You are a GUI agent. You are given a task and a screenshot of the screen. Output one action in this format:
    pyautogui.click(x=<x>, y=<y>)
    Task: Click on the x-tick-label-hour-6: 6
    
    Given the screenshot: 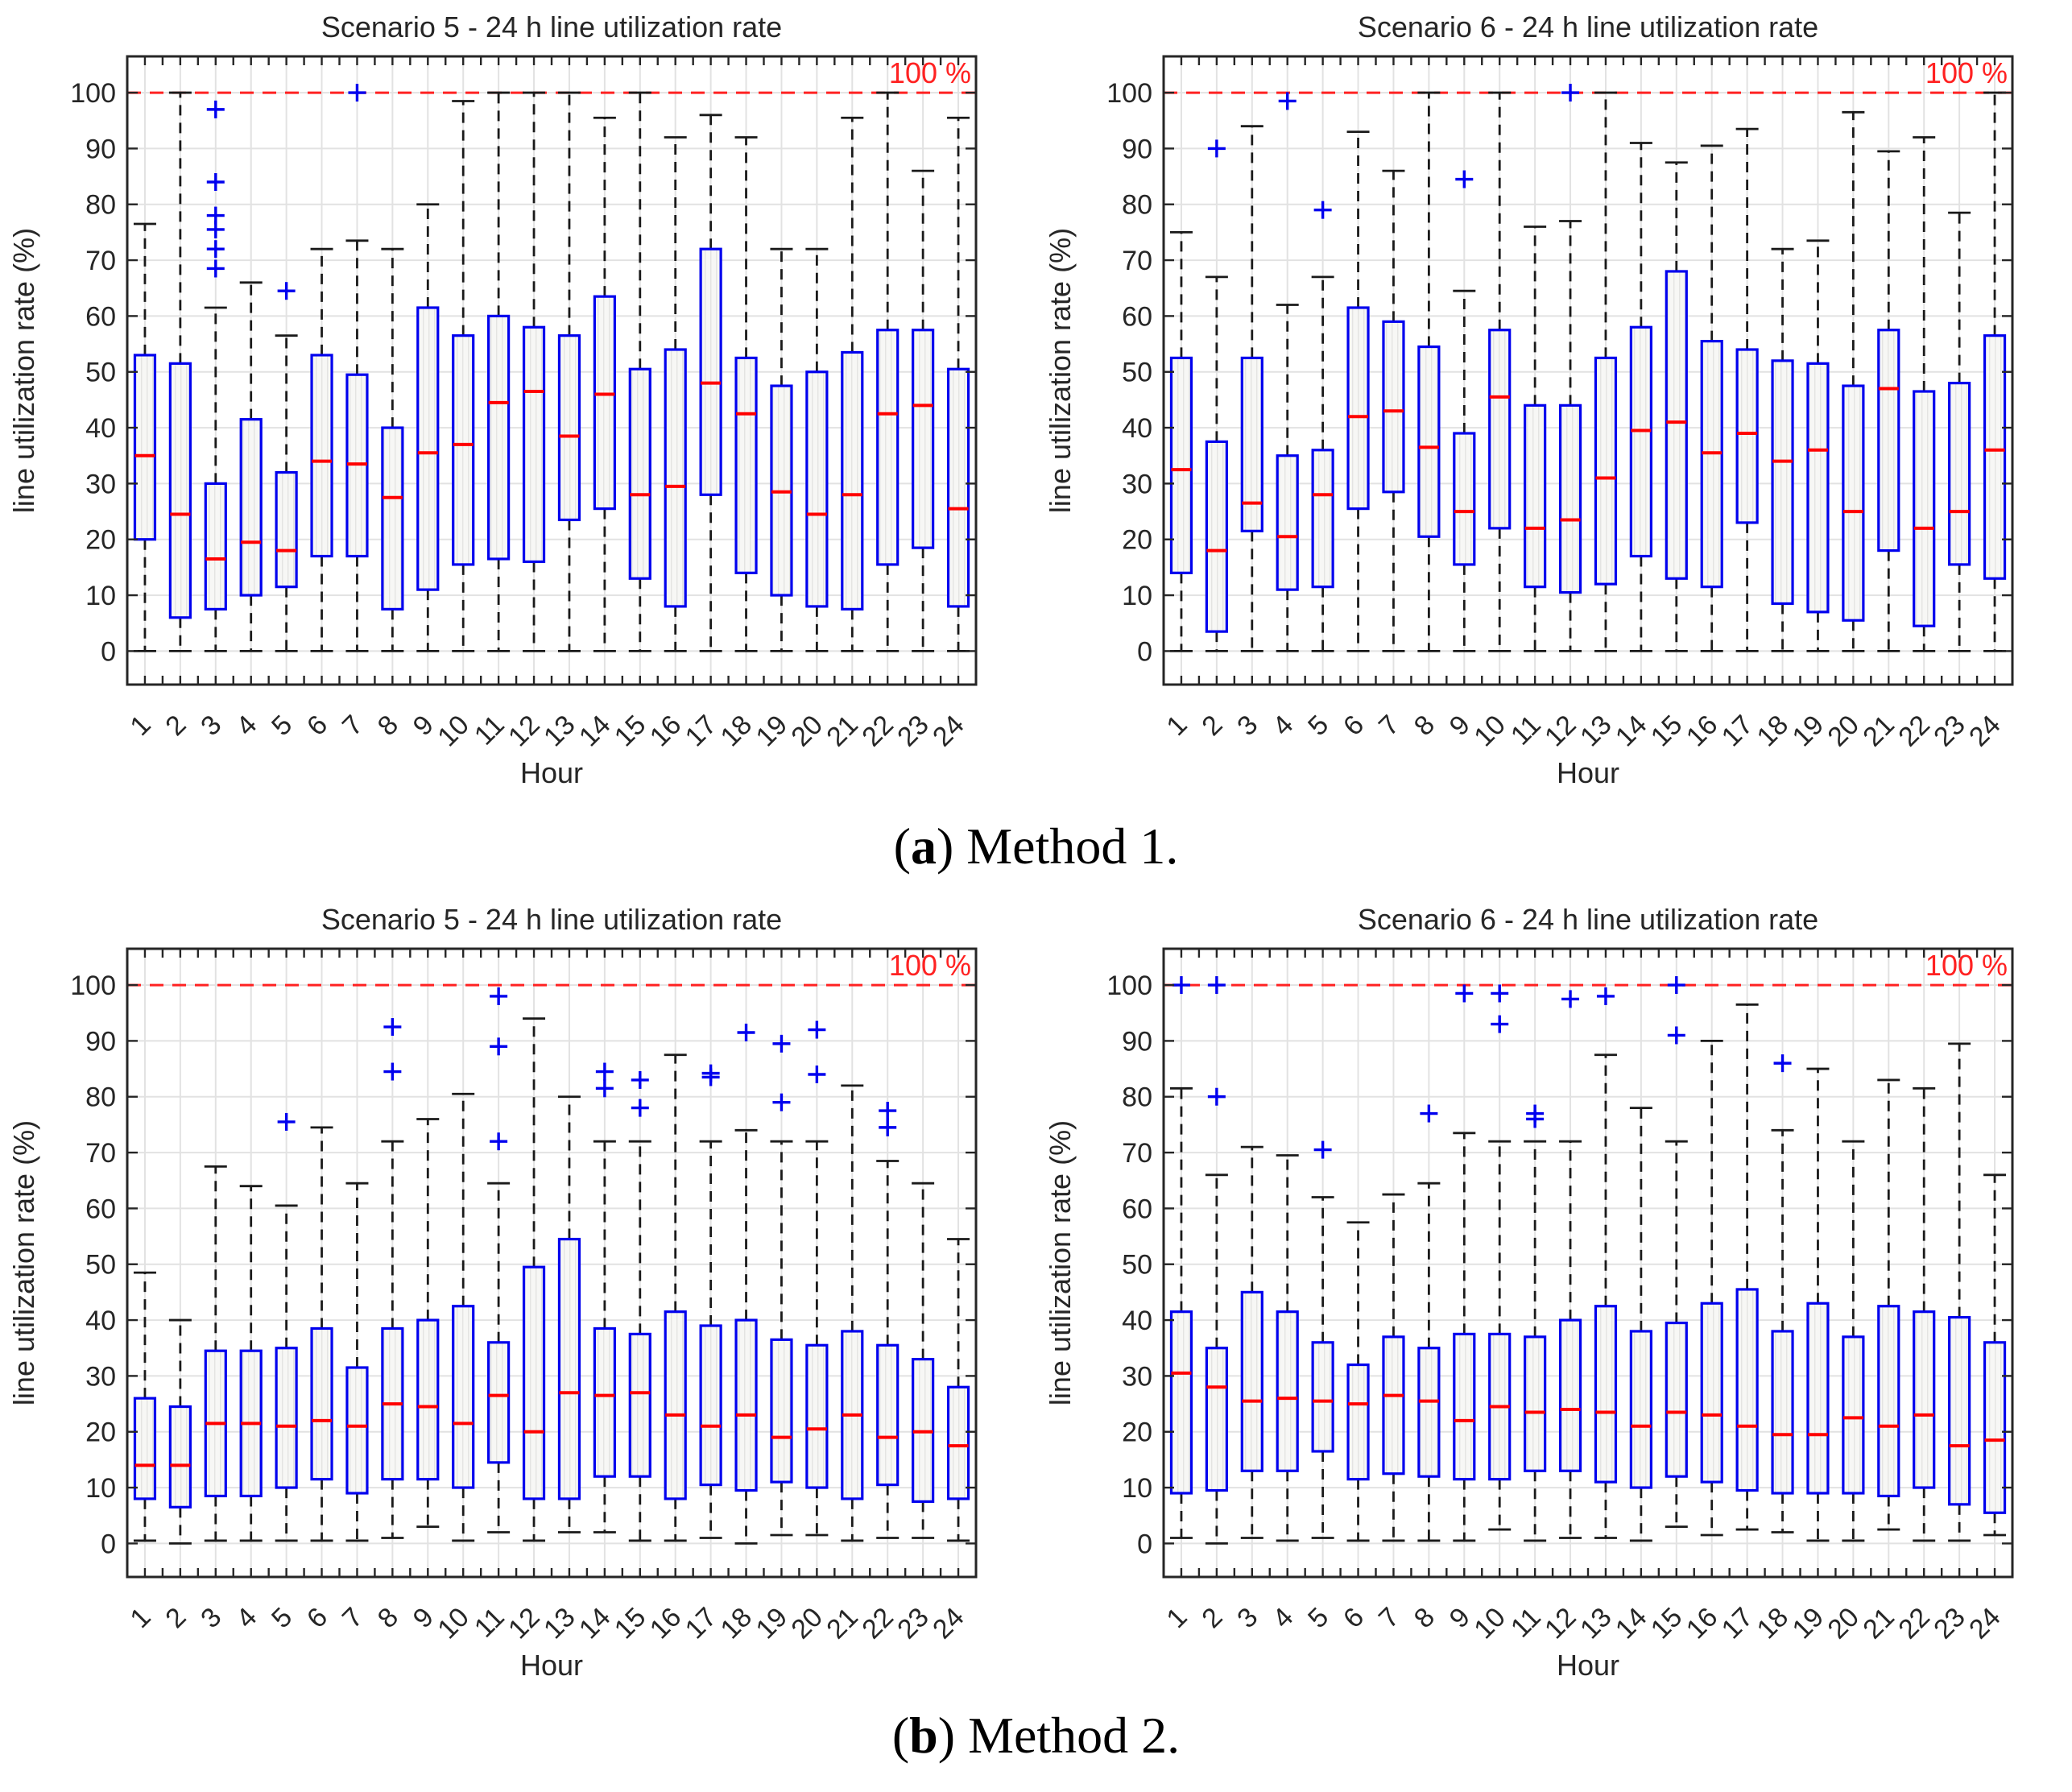 What is the action you would take?
    pyautogui.click(x=317, y=726)
    